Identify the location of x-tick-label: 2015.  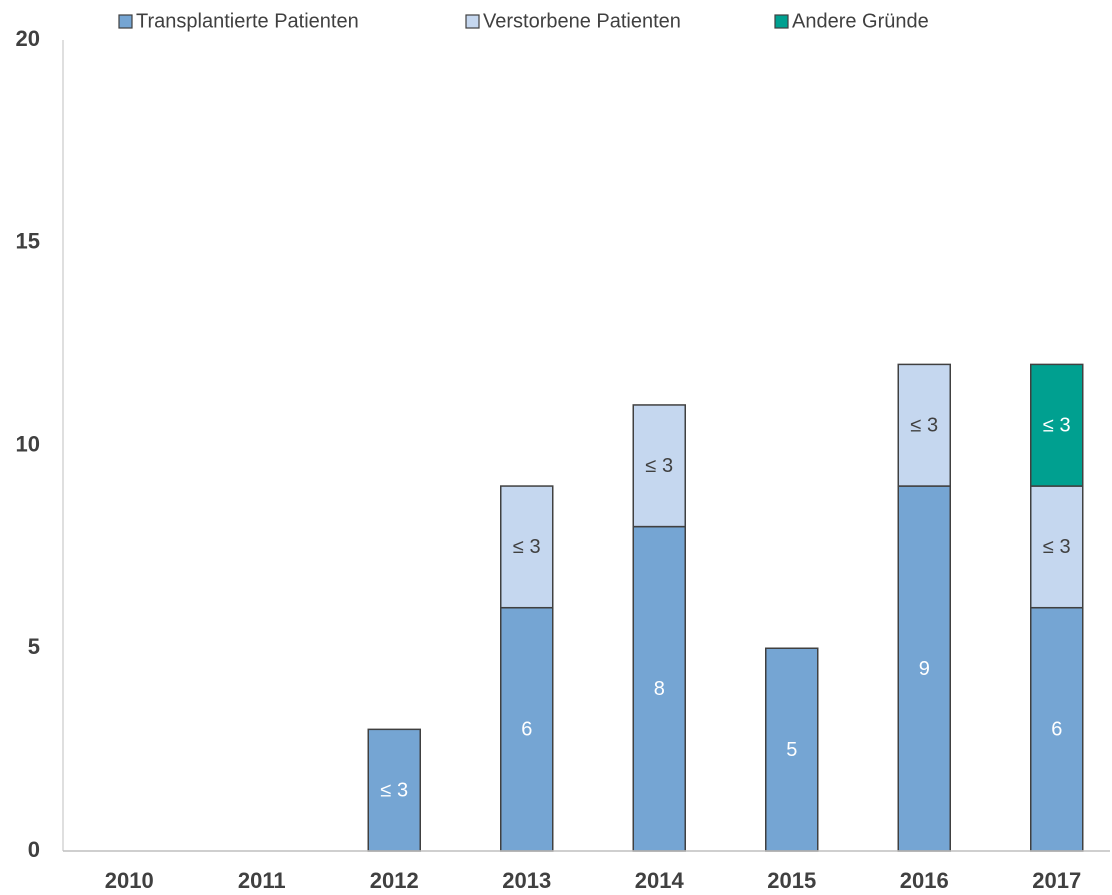
(791, 880).